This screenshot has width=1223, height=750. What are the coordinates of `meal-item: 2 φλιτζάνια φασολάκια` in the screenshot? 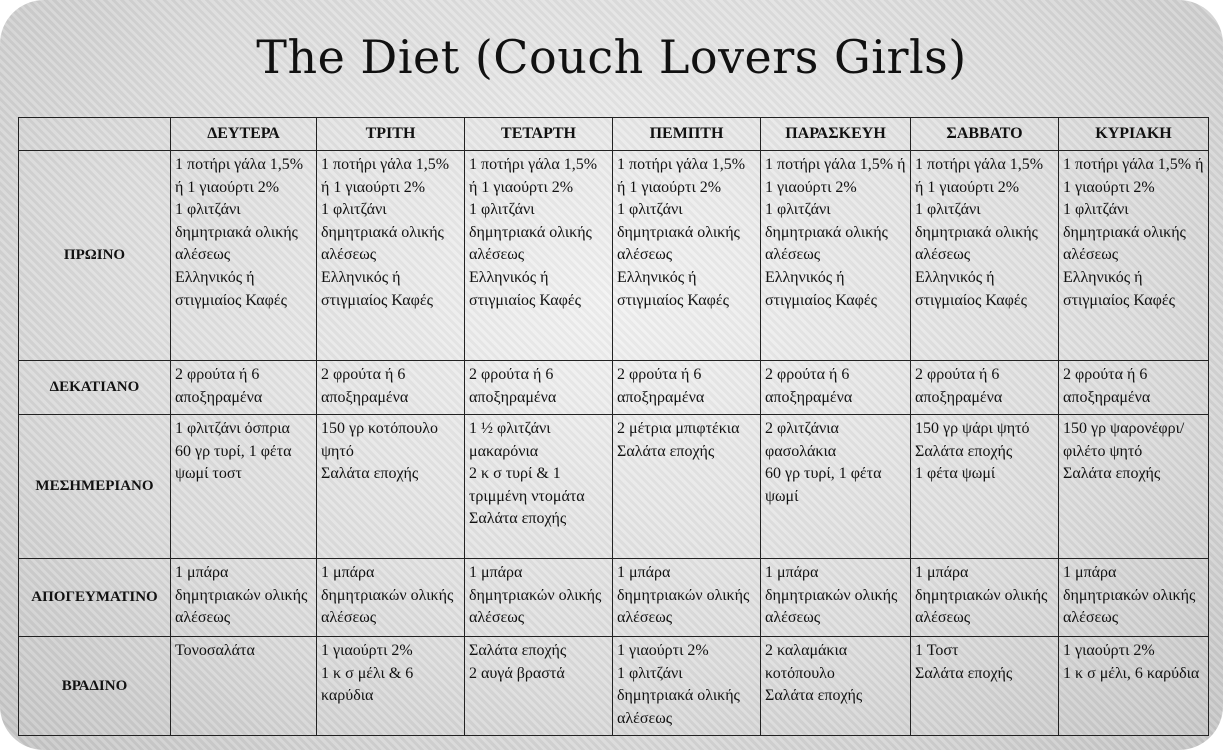 It's located at (802, 440).